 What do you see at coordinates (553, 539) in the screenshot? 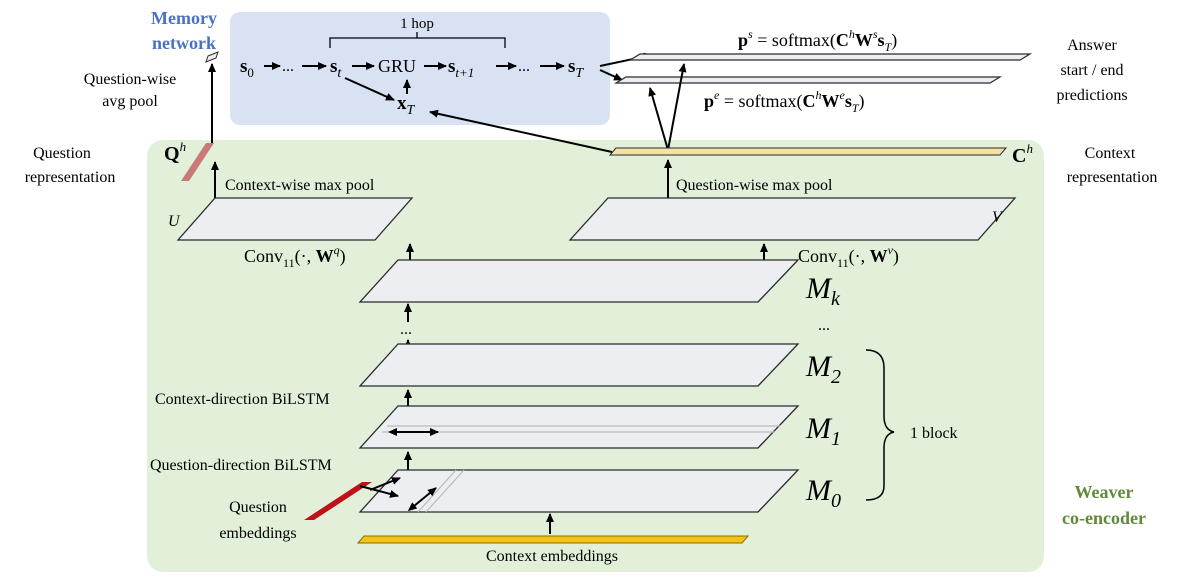
I see `context-embeddings-bar` at bounding box center [553, 539].